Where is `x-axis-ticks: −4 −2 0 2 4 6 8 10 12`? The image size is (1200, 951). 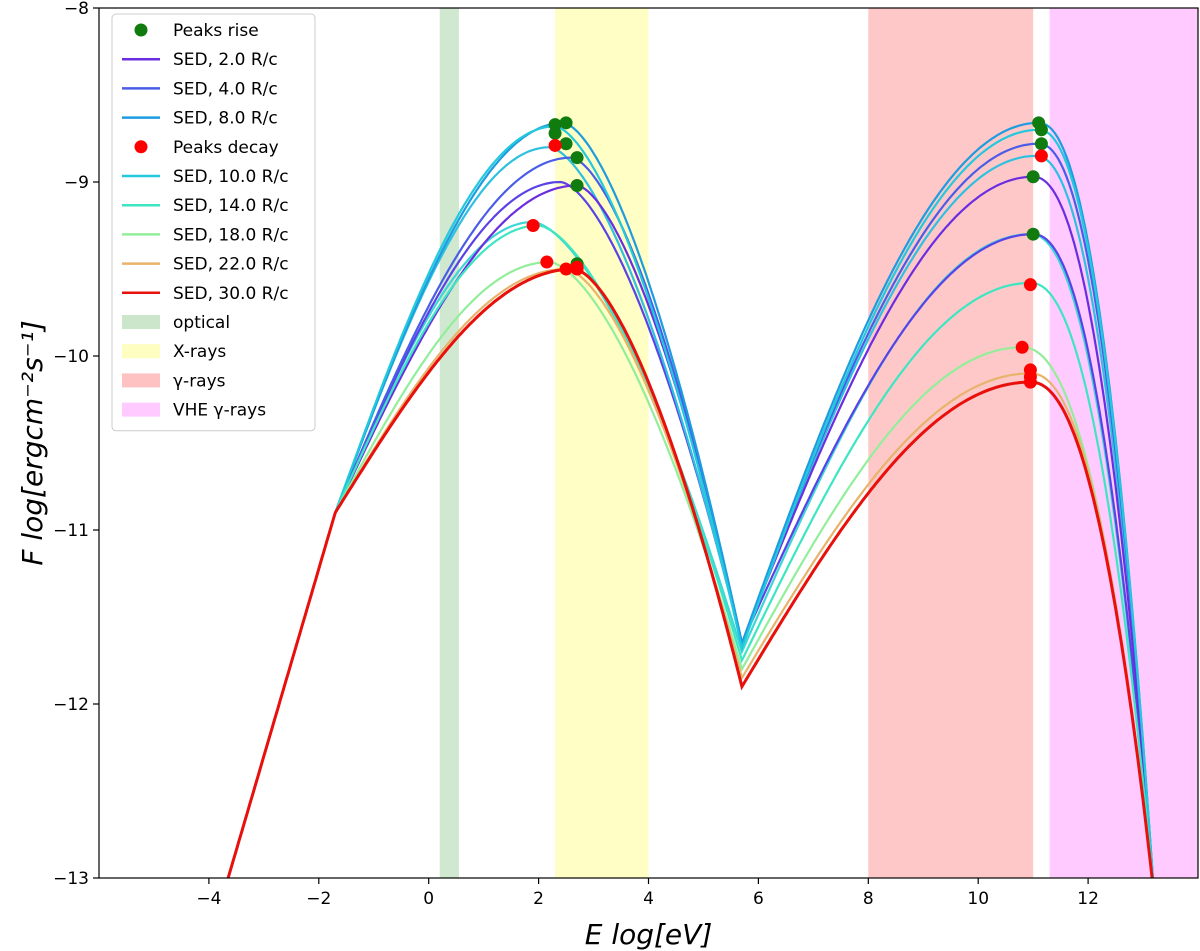
x-axis-ticks: −4 −2 0 2 4 6 8 10 12 is located at coordinates (647, 893).